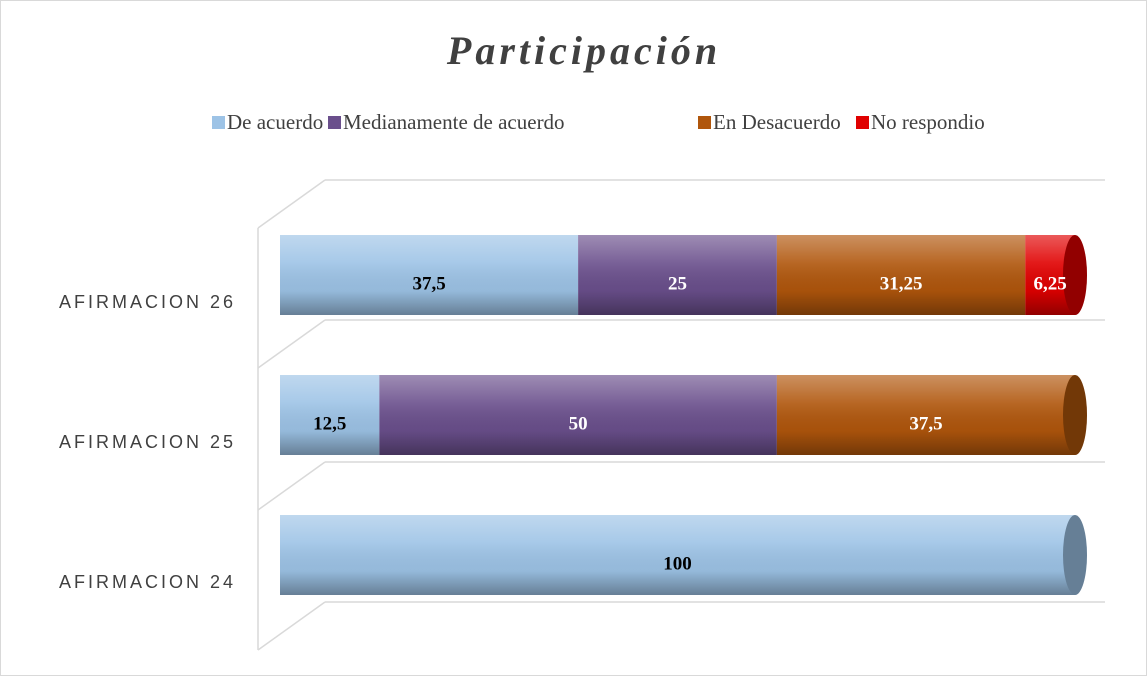  What do you see at coordinates (275, 122) in the screenshot?
I see `legend-label: De acuerdo` at bounding box center [275, 122].